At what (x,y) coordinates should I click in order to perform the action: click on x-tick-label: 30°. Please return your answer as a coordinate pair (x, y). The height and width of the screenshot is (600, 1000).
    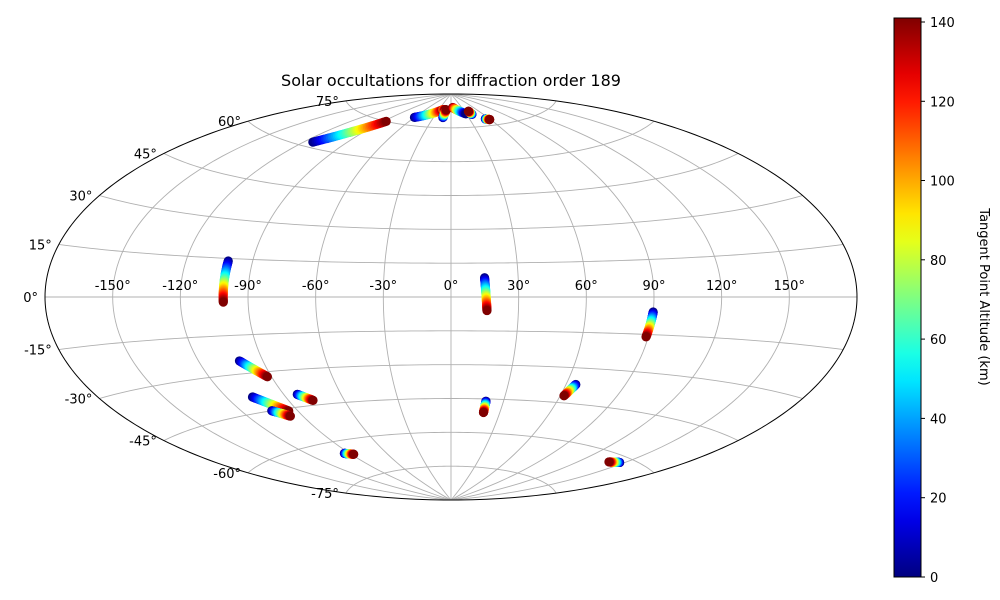
    Looking at the image, I should click on (518, 286).